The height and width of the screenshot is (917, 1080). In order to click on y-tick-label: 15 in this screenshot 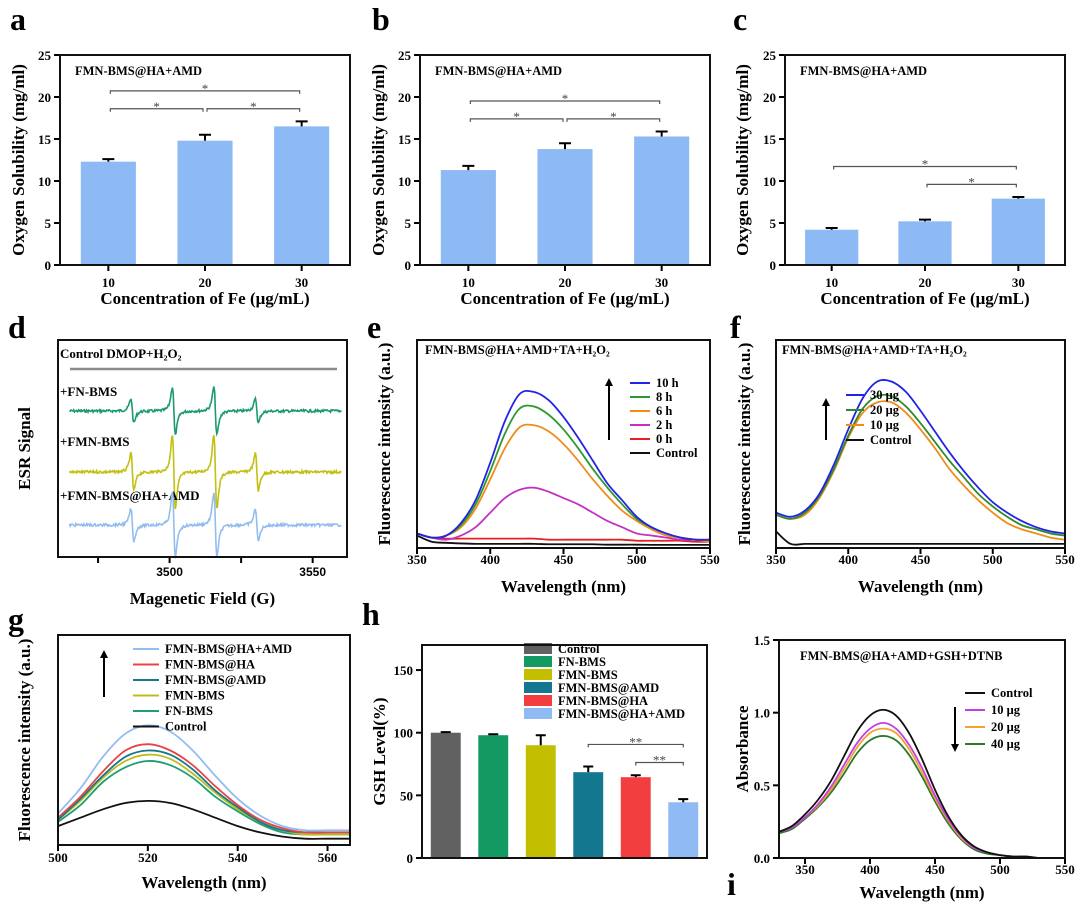, I will do `click(405, 139)`.